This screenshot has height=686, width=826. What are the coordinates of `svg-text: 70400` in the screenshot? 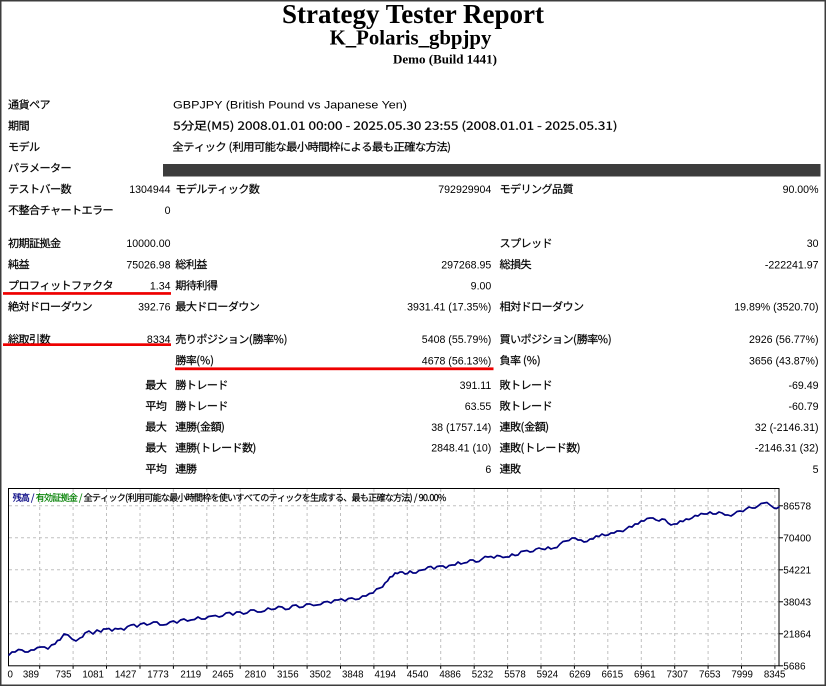 It's located at (797, 538).